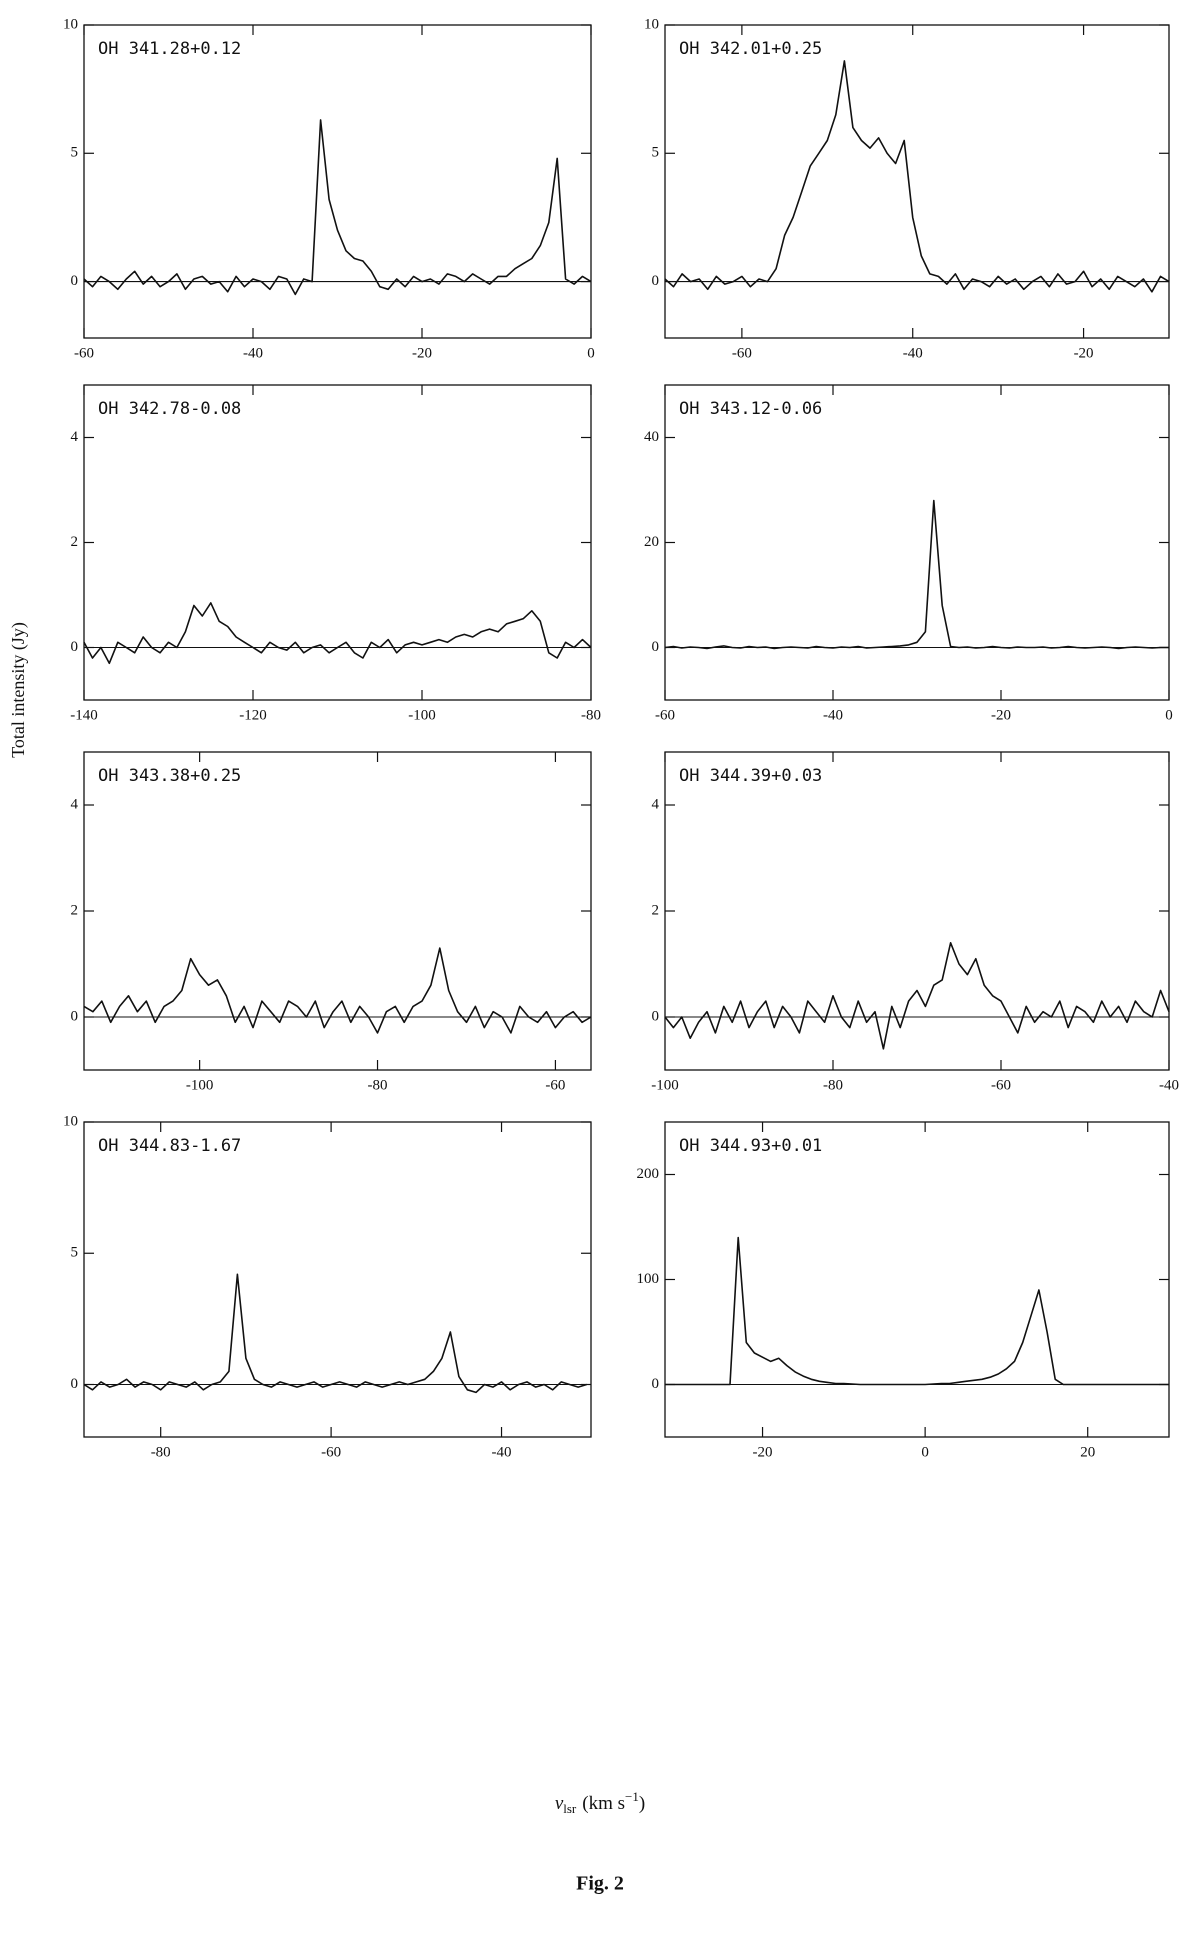 The height and width of the screenshot is (1940, 1200). Describe the element at coordinates (648, 1279) in the screenshot. I see `y-tick-label: 100` at that location.